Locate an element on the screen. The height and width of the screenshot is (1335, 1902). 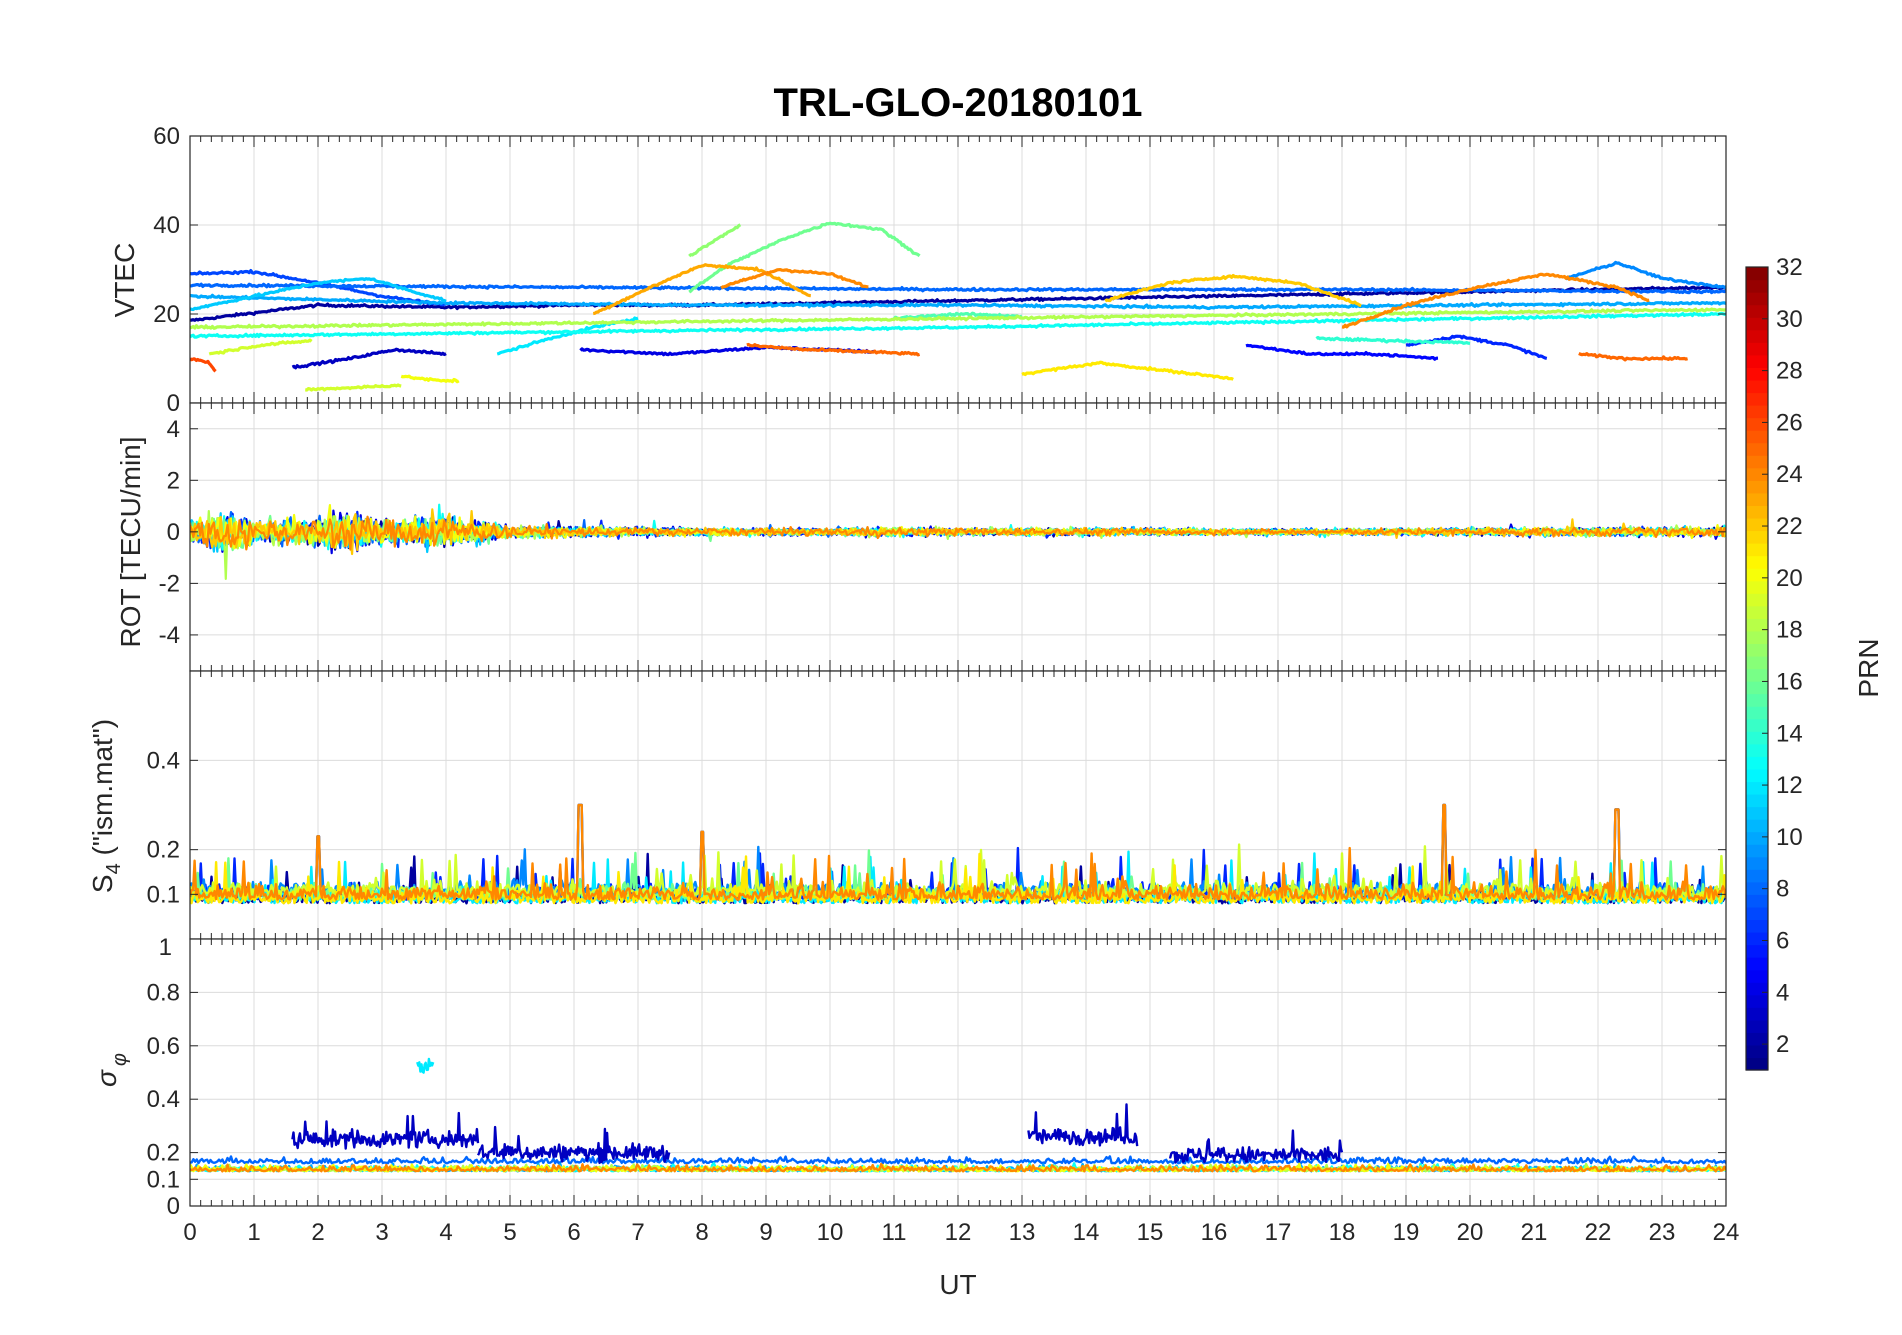
colorbar-tick-label: 18 is located at coordinates (1789, 630).